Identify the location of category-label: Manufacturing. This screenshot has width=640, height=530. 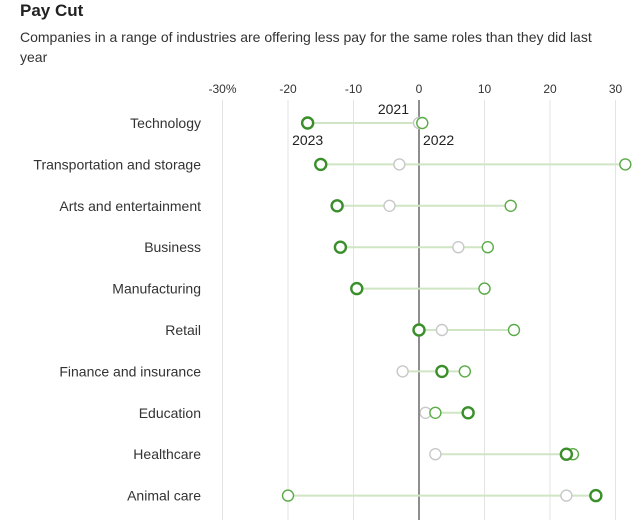
(156, 289).